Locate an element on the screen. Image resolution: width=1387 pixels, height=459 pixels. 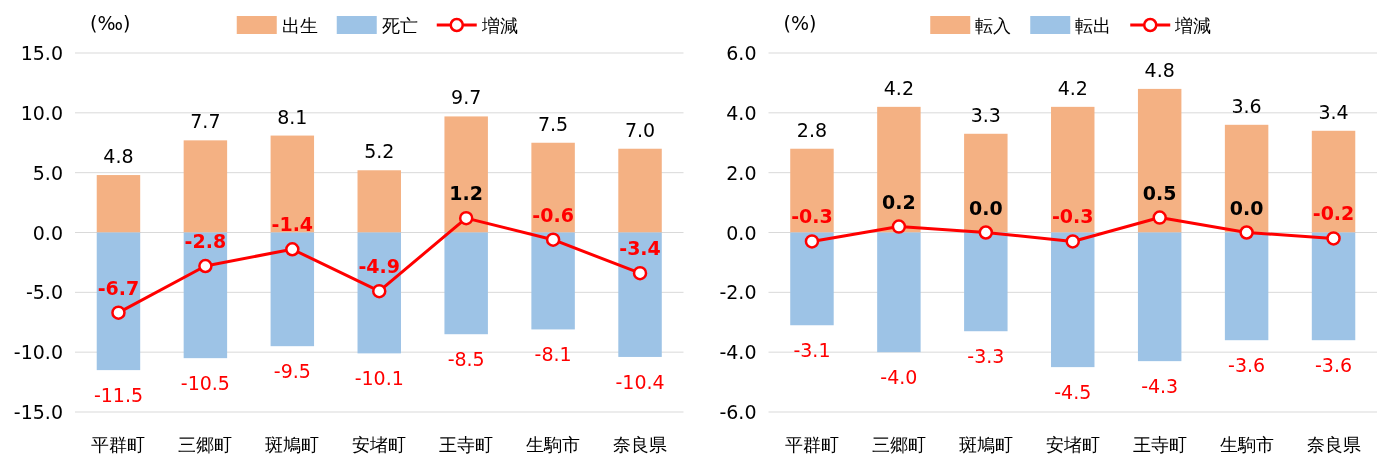
data-label: 3.6 is located at coordinates (1246, 105).